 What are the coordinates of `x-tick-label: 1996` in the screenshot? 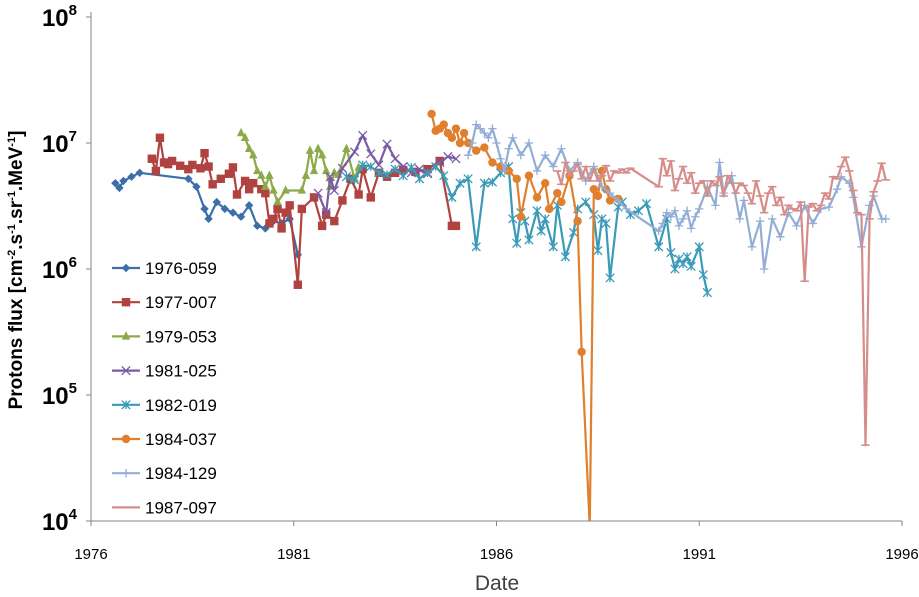 It's located at (901, 554).